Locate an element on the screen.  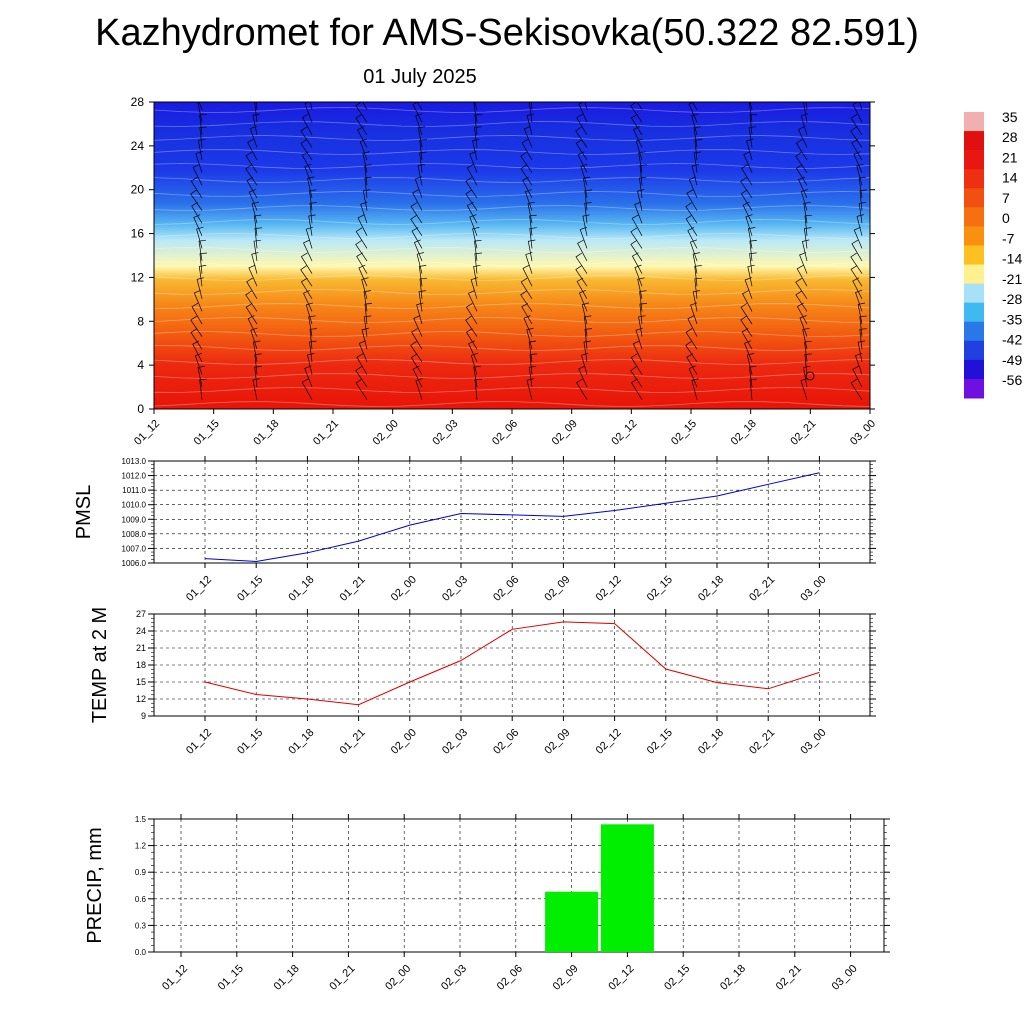
x-tick-label: 03_00 is located at coordinates (845, 978).